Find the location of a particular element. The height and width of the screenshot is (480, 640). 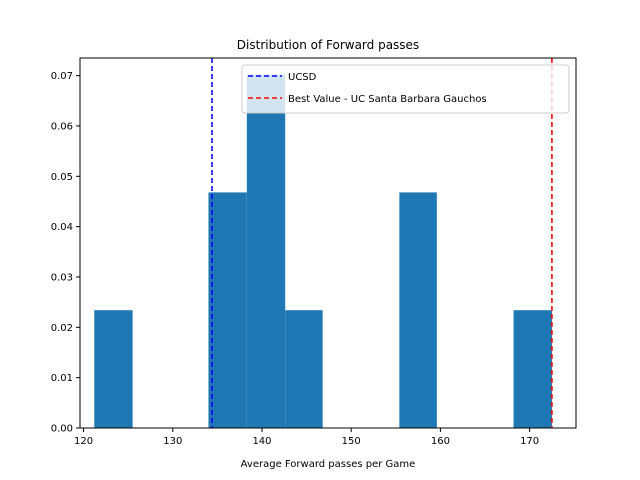

y-tick-label: 0.01 is located at coordinates (62, 378).